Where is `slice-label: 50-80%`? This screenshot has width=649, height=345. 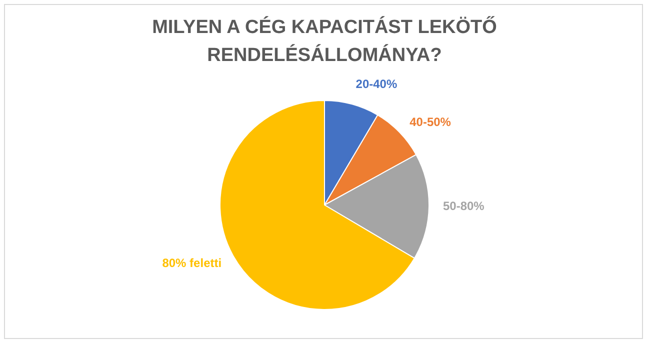 slice-label: 50-80% is located at coordinates (463, 206).